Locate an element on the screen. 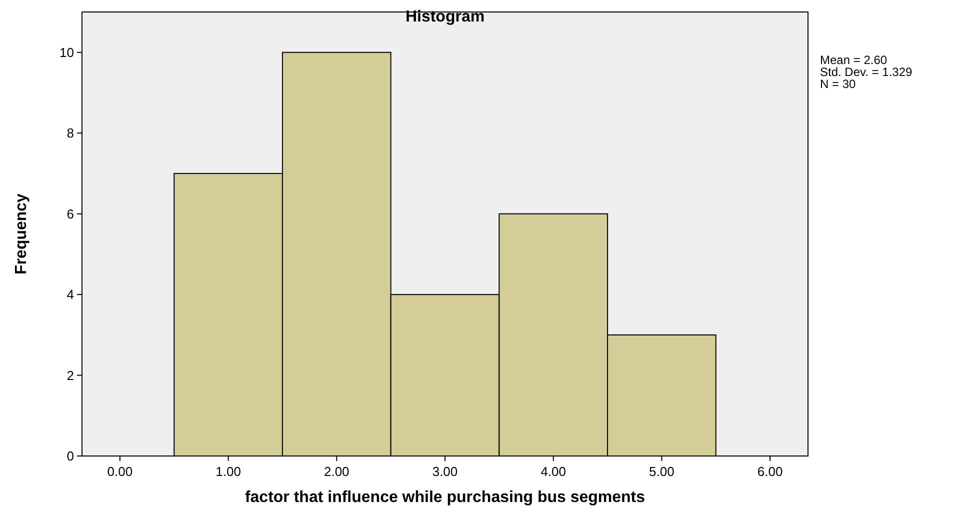  text: Mean = 2.60 is located at coordinates (854, 60).